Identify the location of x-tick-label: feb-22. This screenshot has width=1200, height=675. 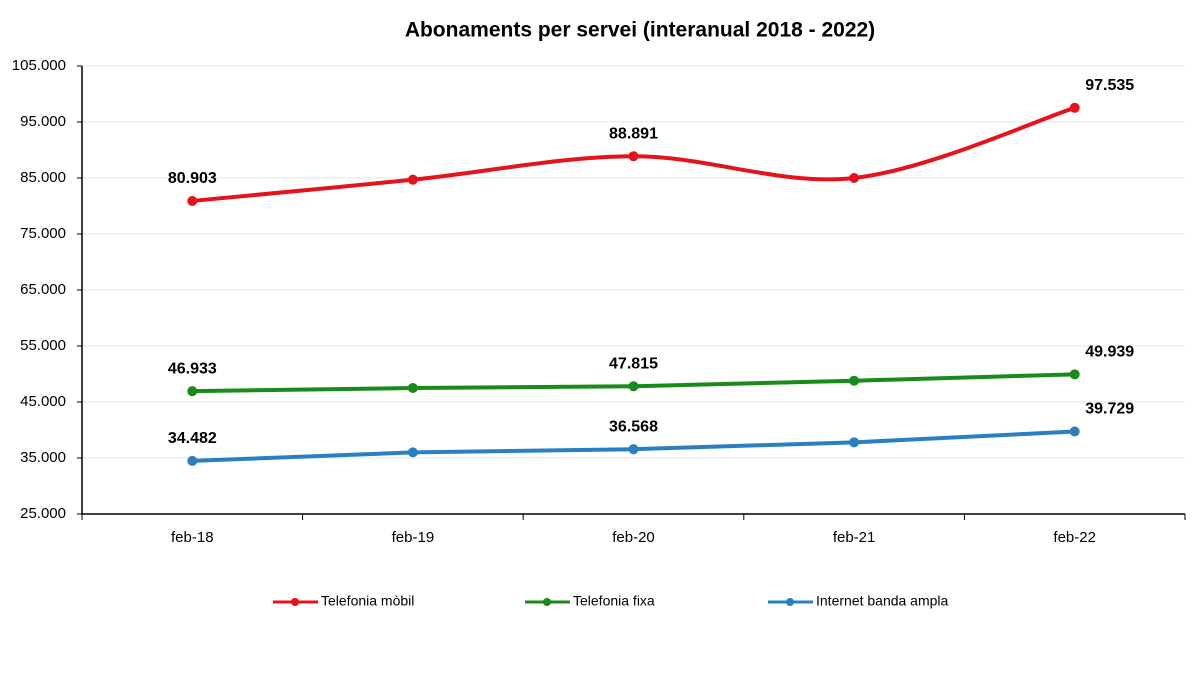
(1074, 537).